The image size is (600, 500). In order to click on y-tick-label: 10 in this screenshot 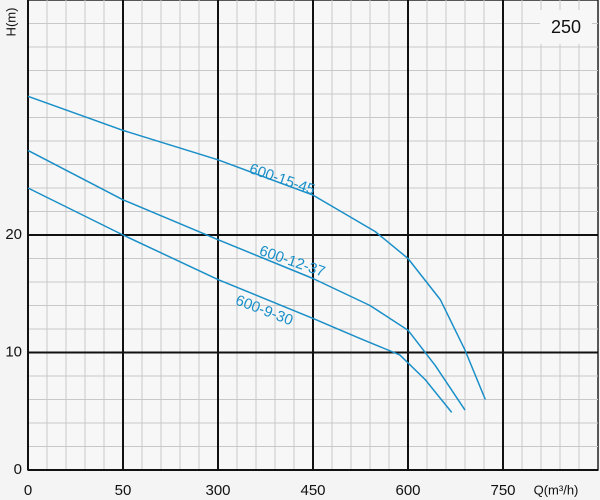, I will do `click(13, 351)`.